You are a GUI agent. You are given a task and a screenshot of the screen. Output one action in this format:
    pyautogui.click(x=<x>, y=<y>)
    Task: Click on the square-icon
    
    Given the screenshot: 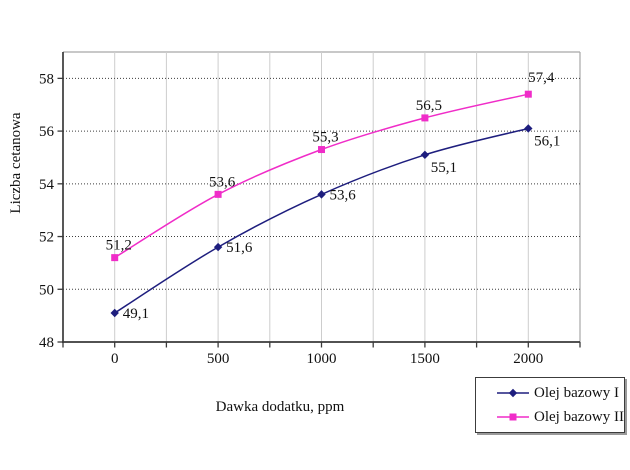 What is the action you would take?
    pyautogui.click(x=513, y=417)
    